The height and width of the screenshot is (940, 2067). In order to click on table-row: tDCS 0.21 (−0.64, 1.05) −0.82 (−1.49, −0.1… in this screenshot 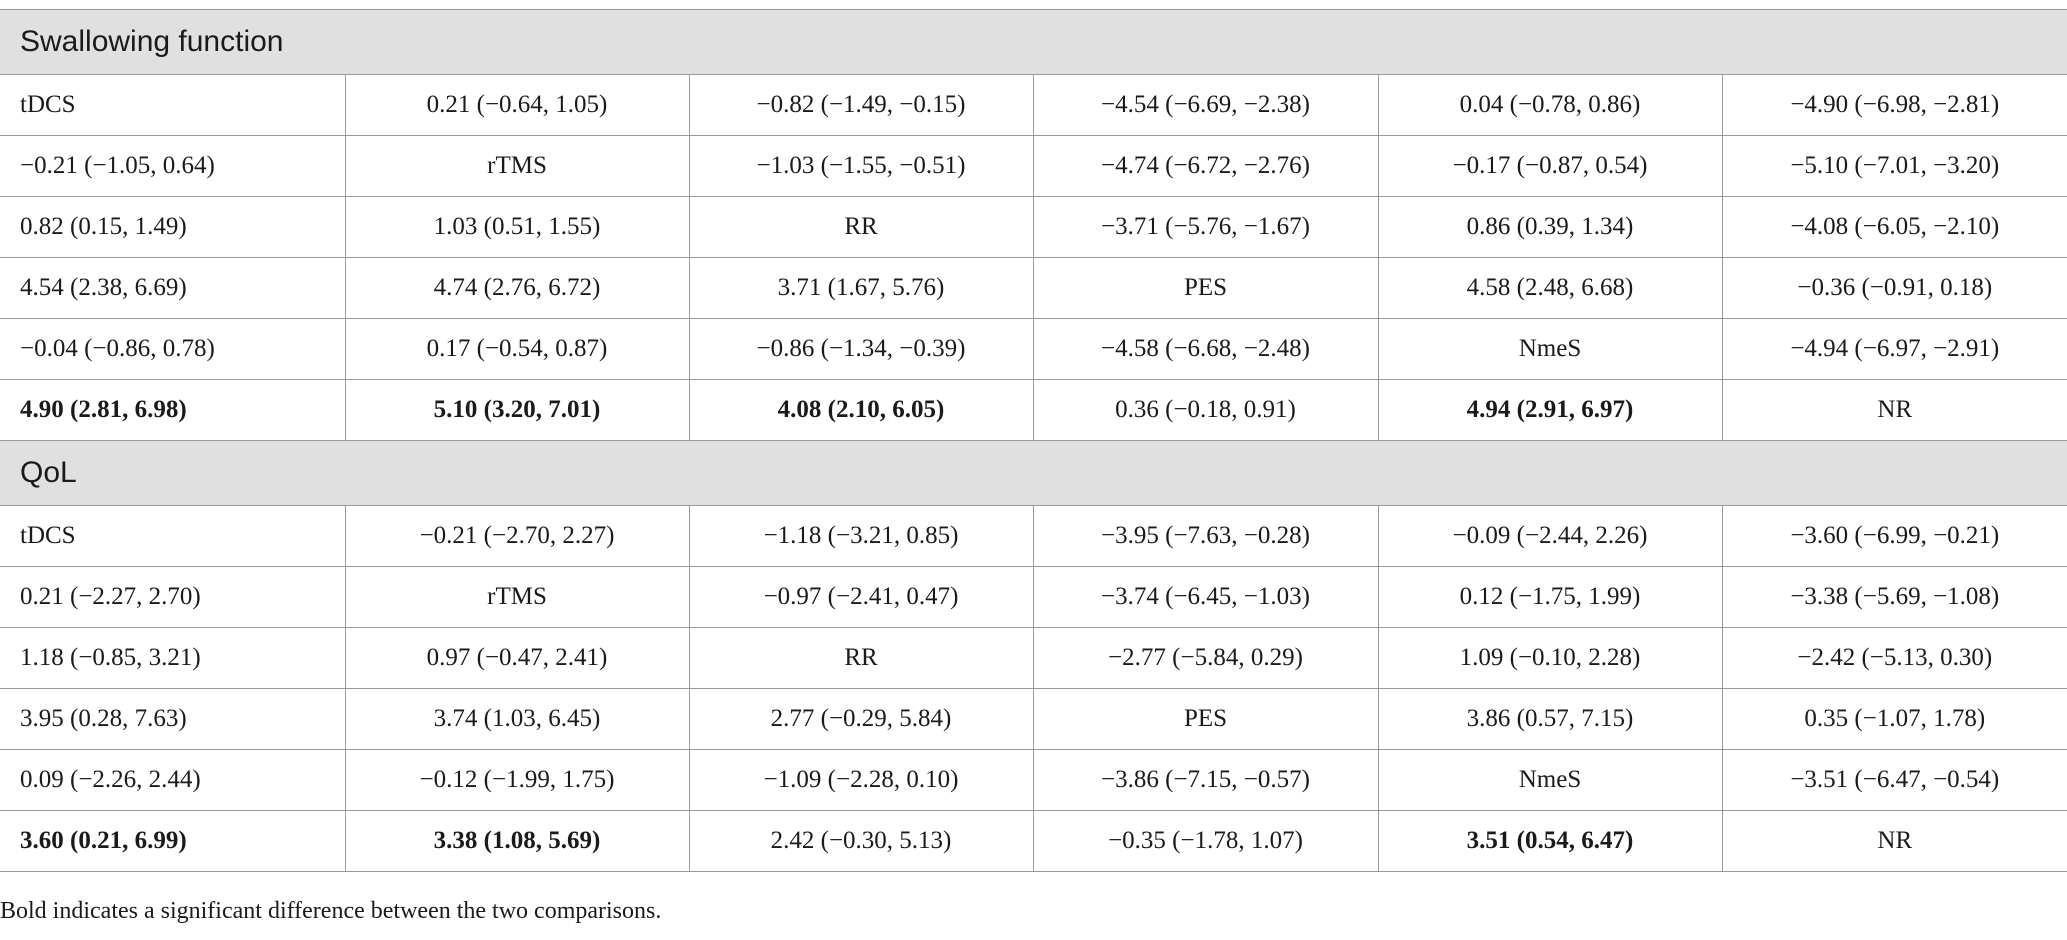, I will do `click(1033, 105)`.